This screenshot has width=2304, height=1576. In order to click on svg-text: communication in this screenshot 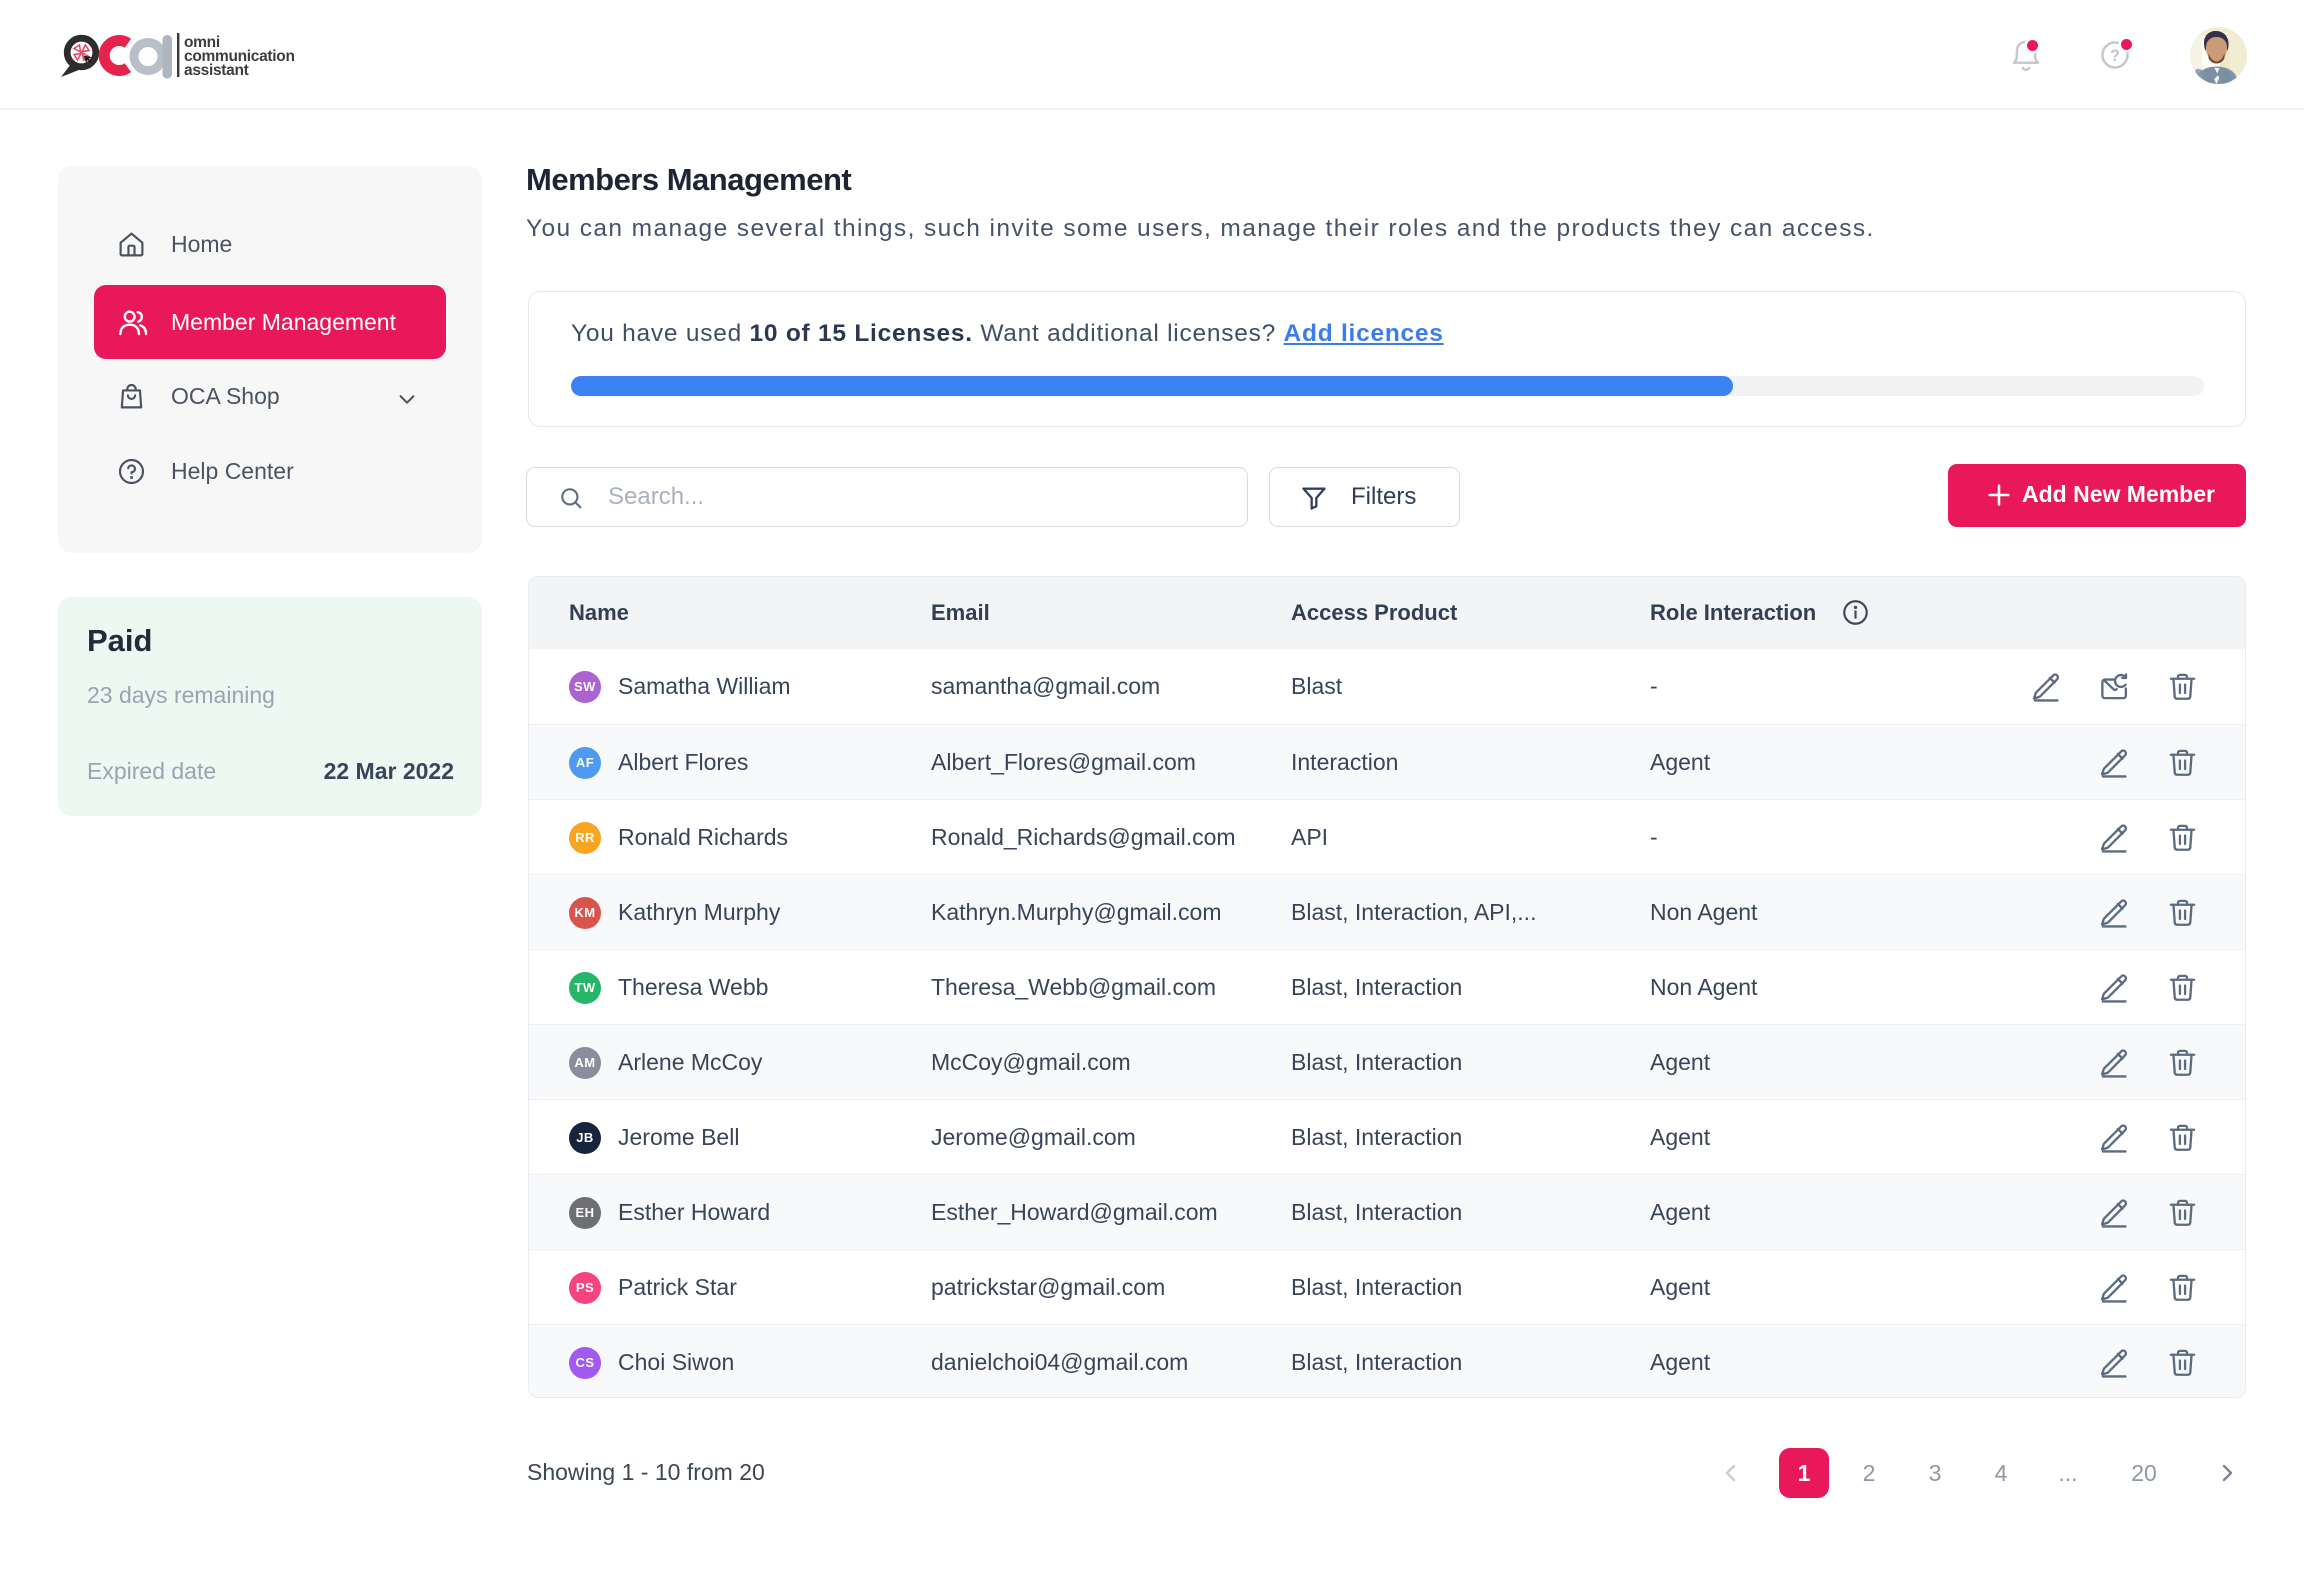, I will do `click(239, 56)`.